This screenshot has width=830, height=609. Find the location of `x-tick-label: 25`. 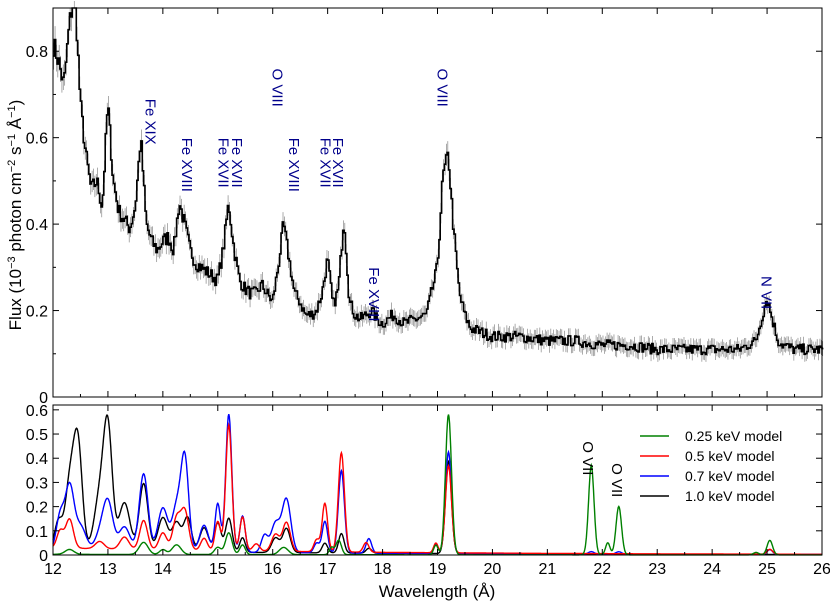

x-tick-label: 25 is located at coordinates (767, 569).